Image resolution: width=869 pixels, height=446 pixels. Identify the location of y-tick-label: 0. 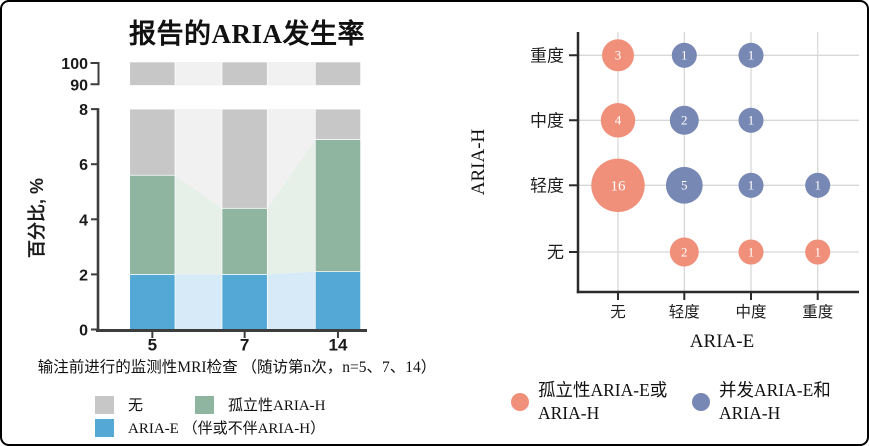
(83, 331).